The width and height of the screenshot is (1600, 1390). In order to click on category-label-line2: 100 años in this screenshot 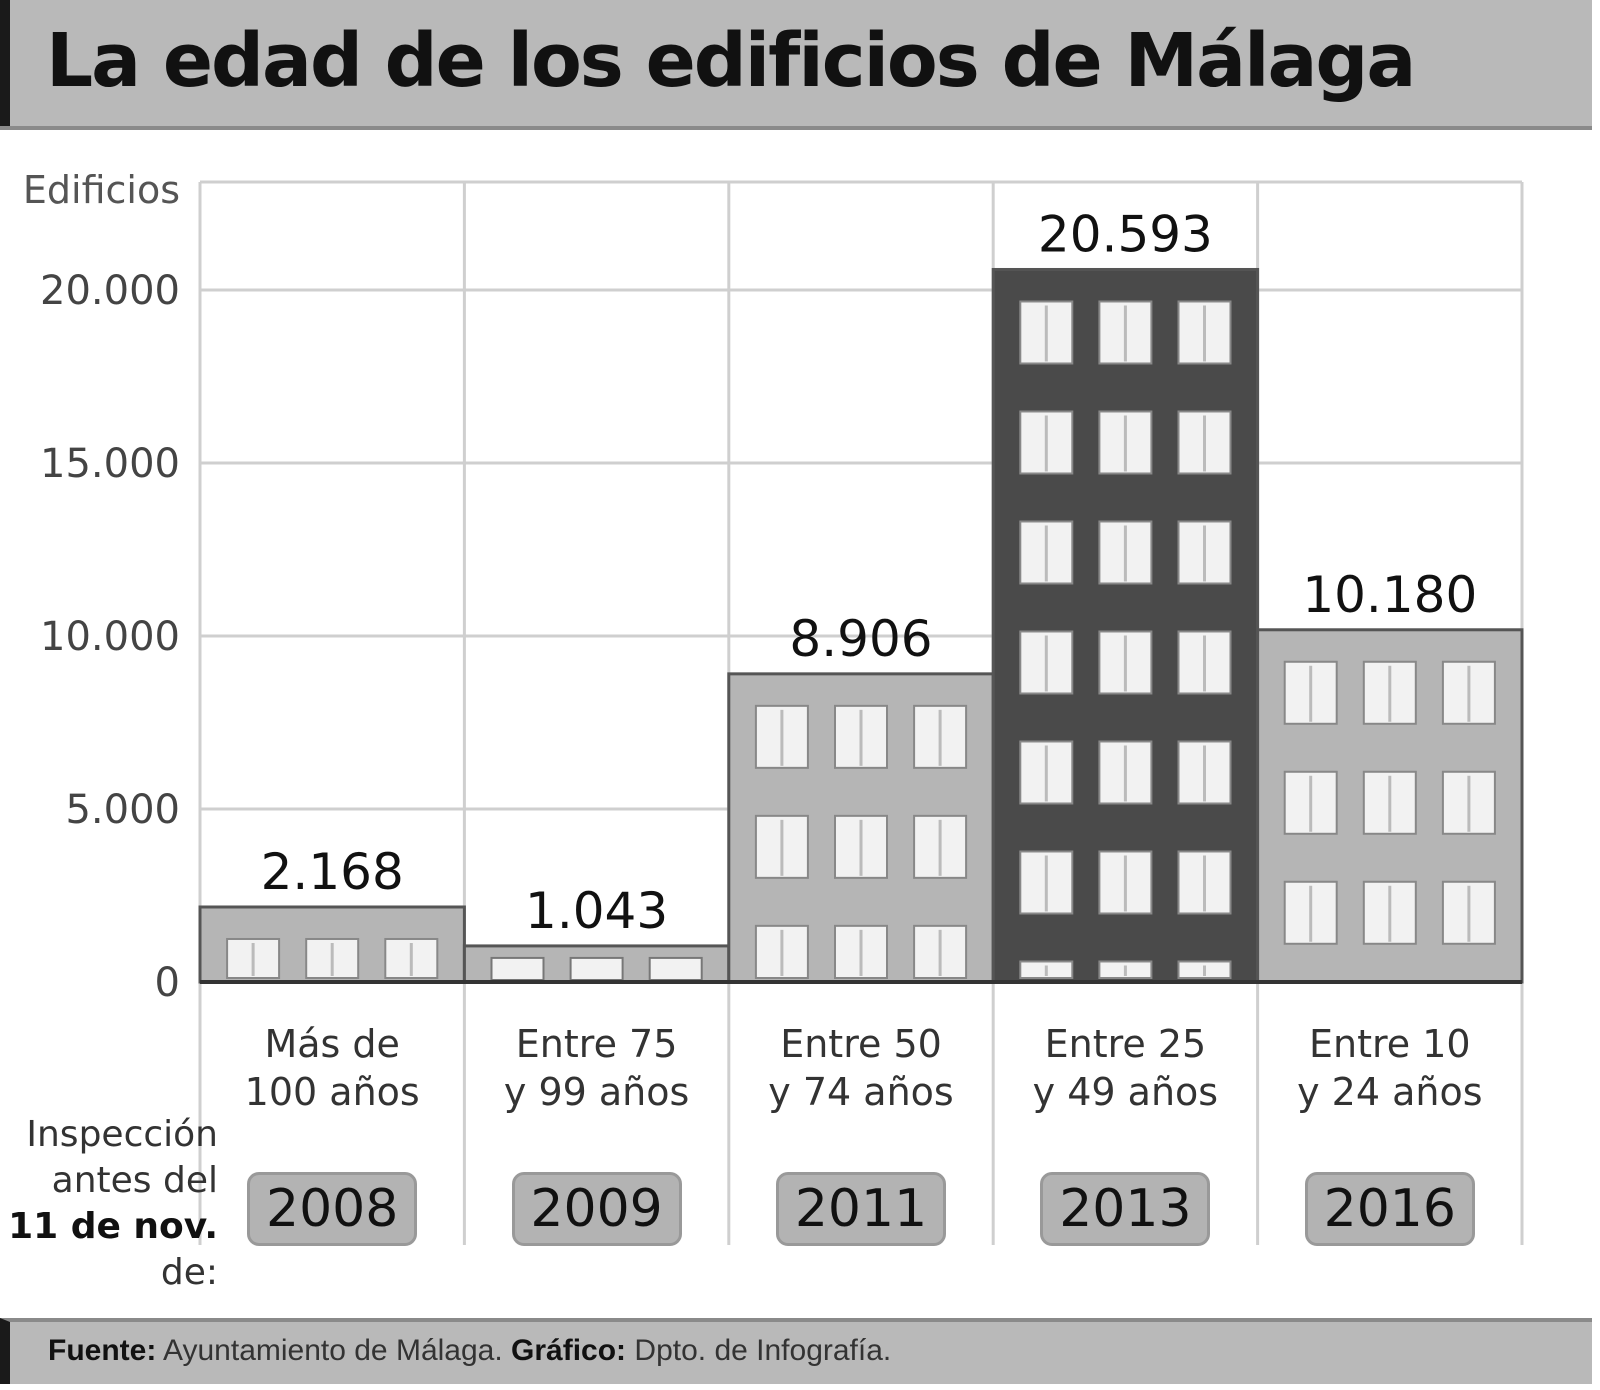, I will do `click(332, 1092)`.